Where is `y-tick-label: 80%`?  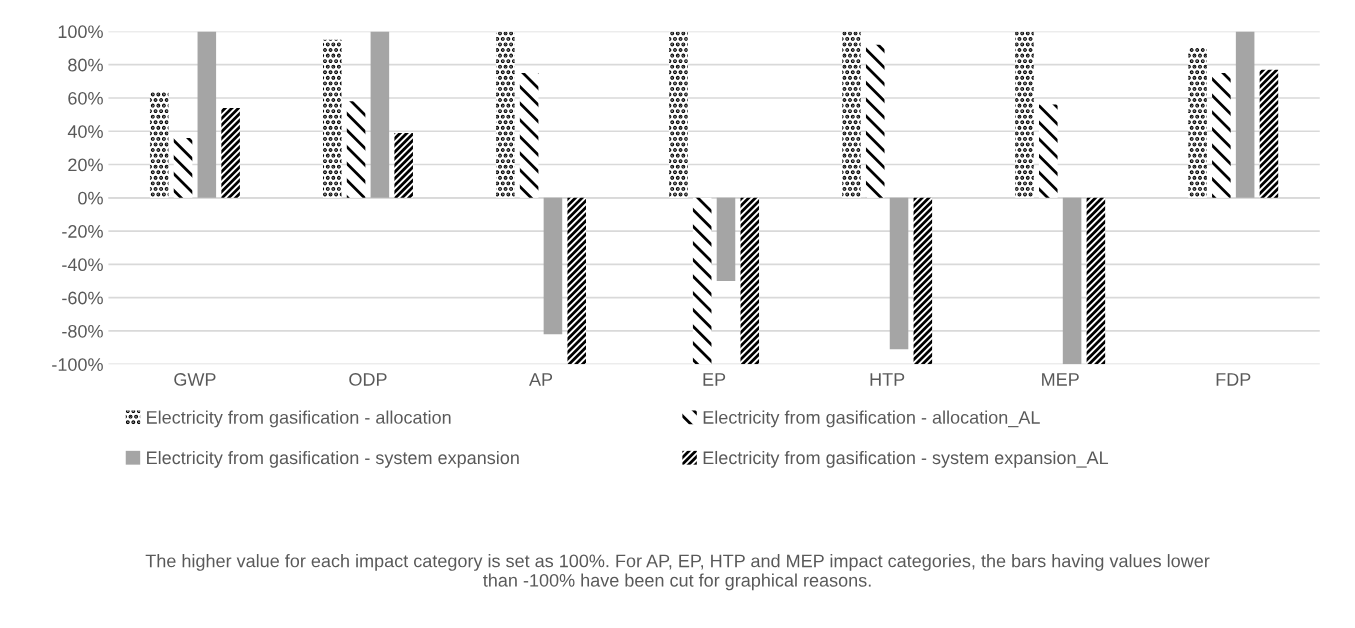 y-tick-label: 80% is located at coordinates (85, 65).